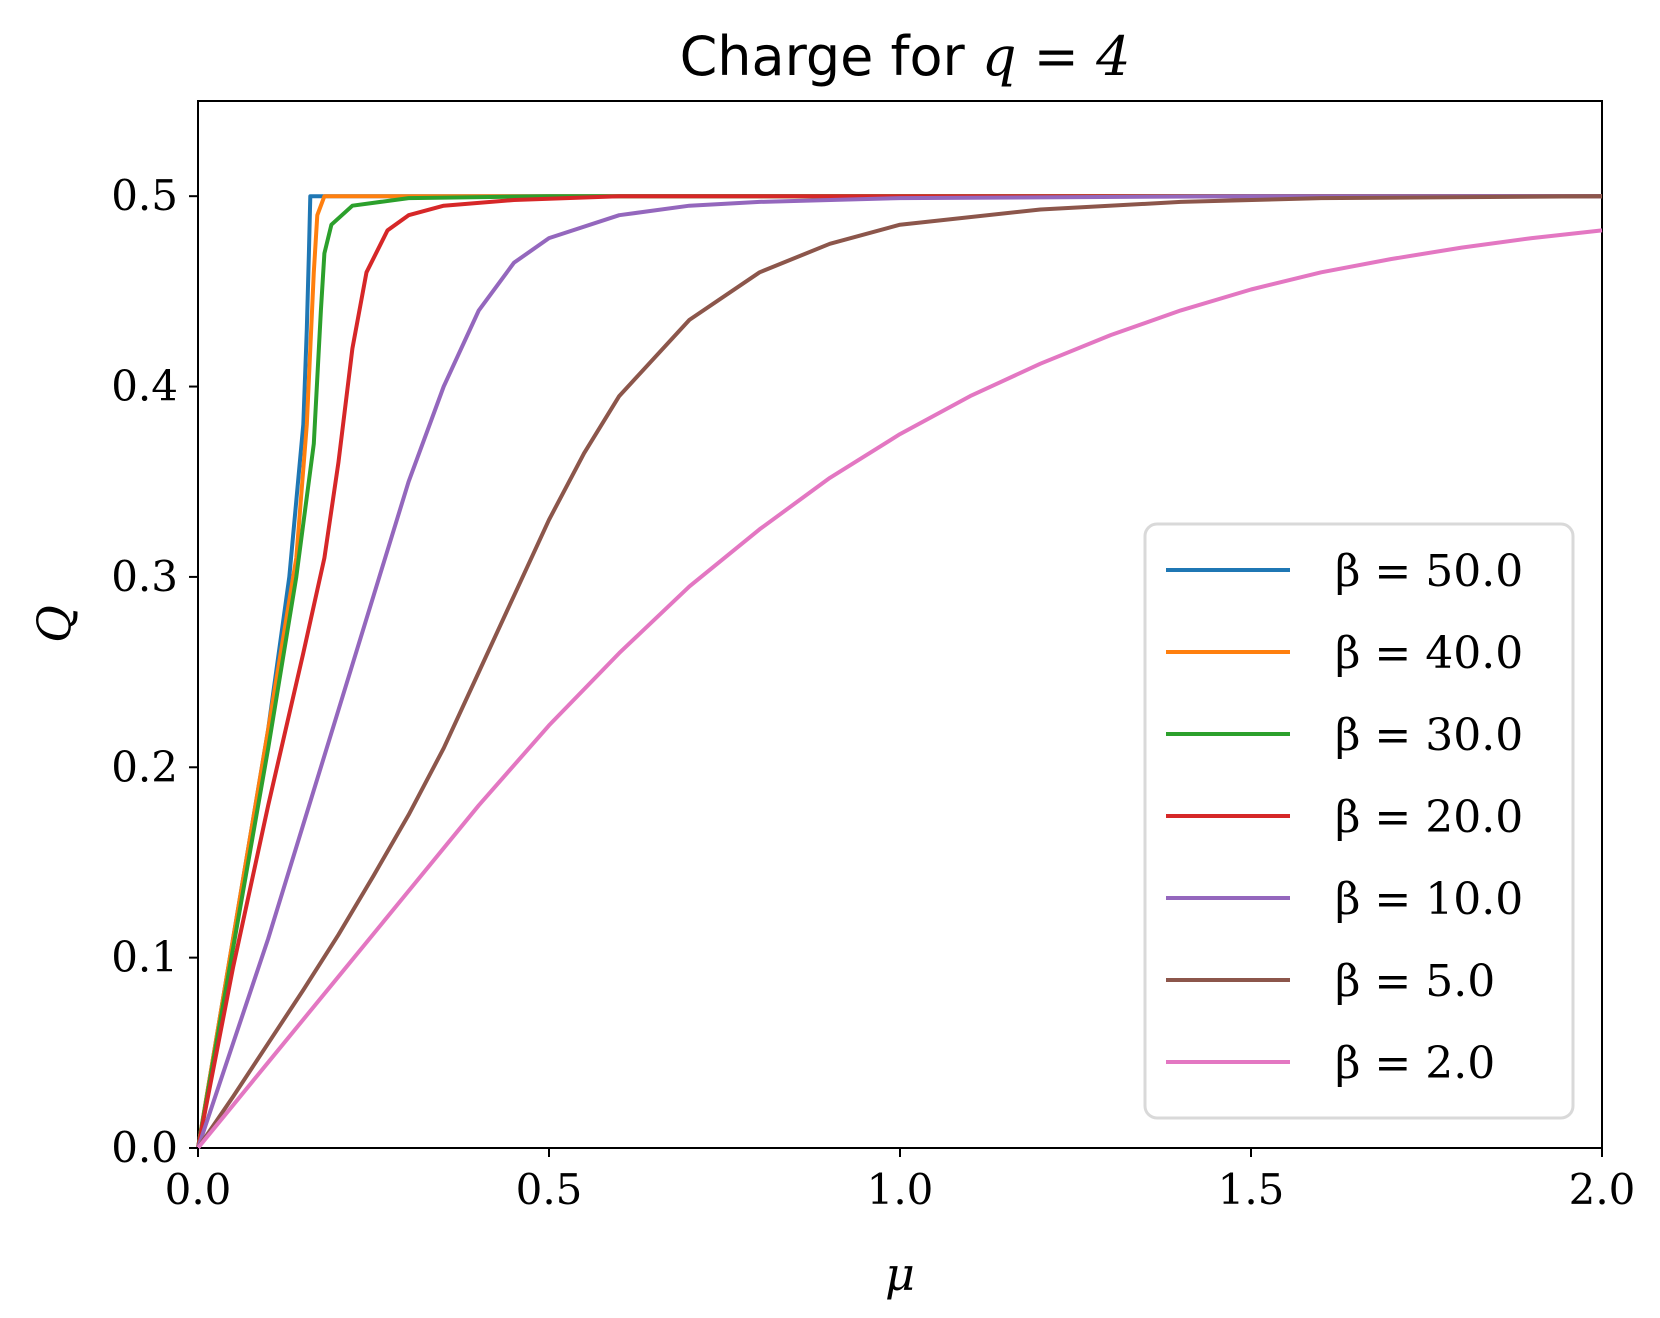  I want to click on chart-title-text: Charge for, so click(831, 56).